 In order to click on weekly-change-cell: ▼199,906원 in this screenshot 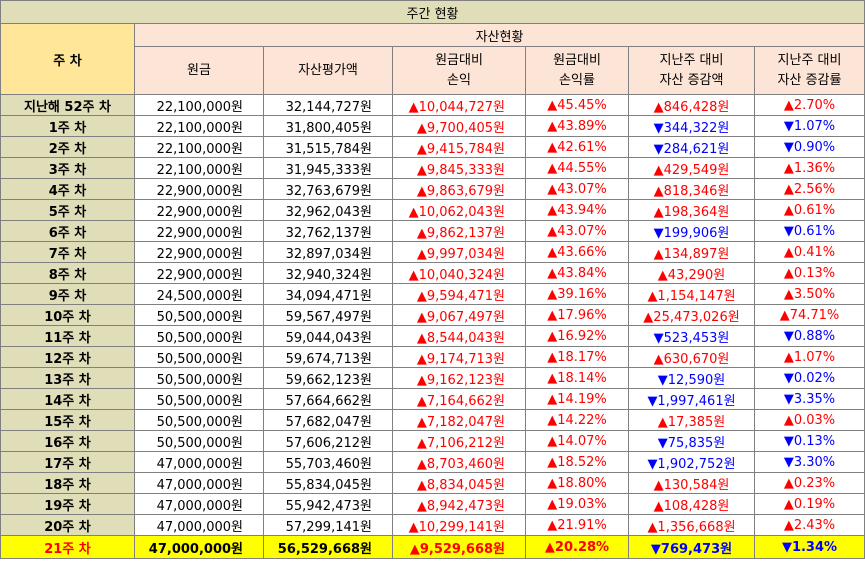, I will do `click(691, 231)`.